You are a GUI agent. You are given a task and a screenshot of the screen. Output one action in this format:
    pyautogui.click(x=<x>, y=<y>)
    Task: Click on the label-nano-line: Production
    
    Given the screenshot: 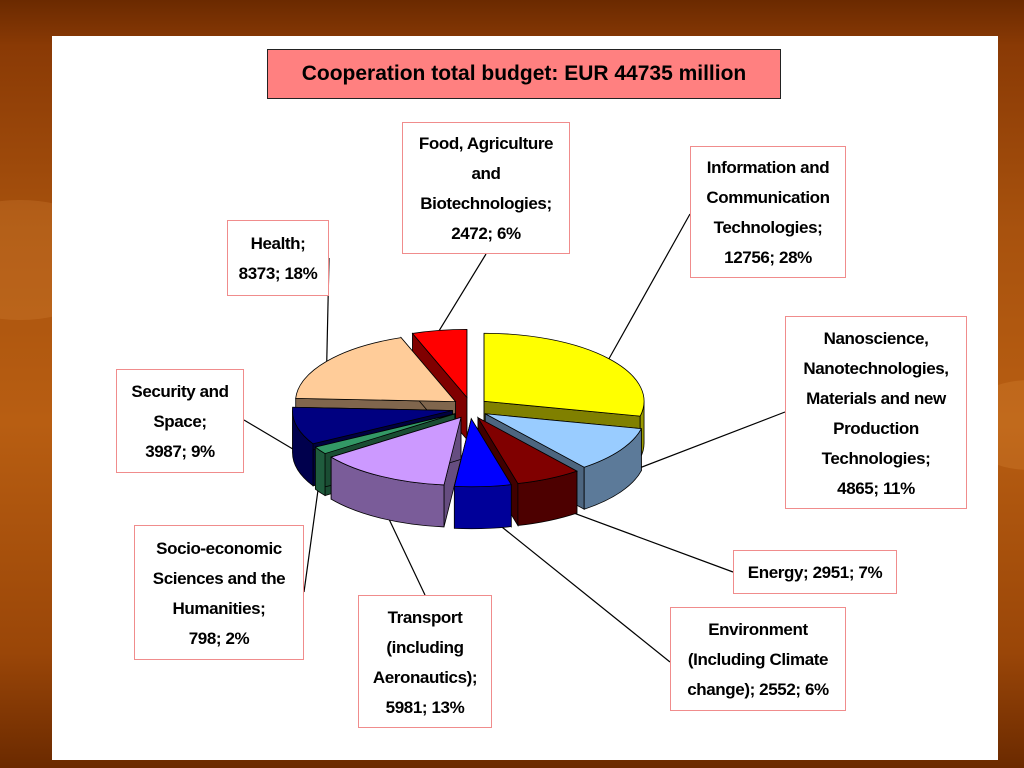 What is the action you would take?
    pyautogui.click(x=876, y=428)
    